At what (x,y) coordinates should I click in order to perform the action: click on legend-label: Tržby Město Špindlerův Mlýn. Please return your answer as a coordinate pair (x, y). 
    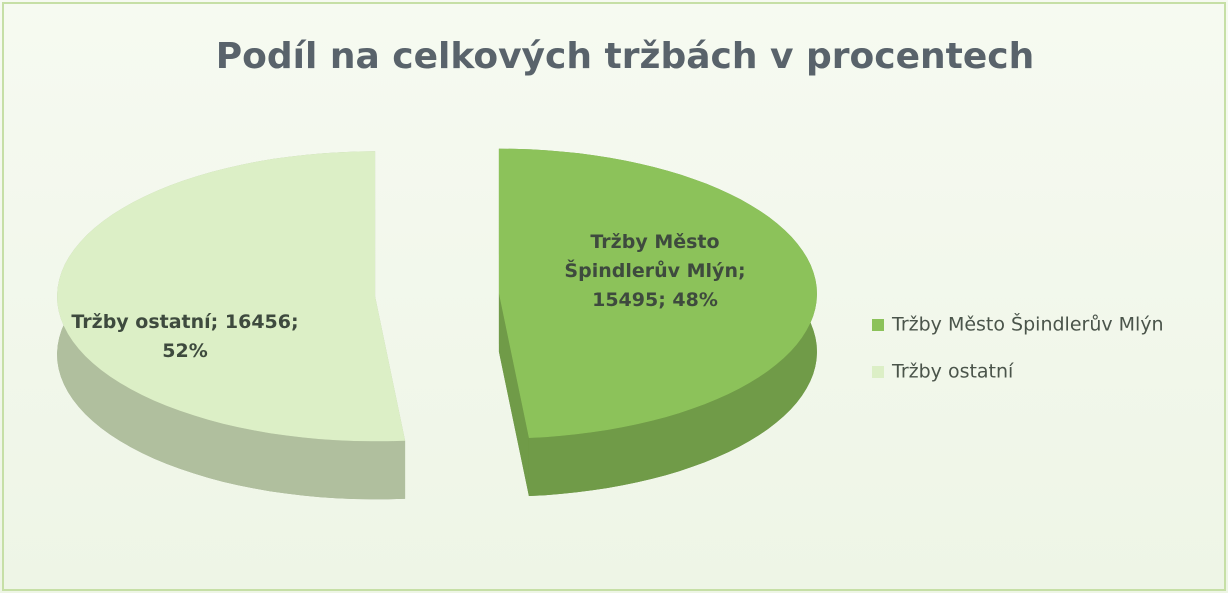
    Looking at the image, I should click on (1027, 324).